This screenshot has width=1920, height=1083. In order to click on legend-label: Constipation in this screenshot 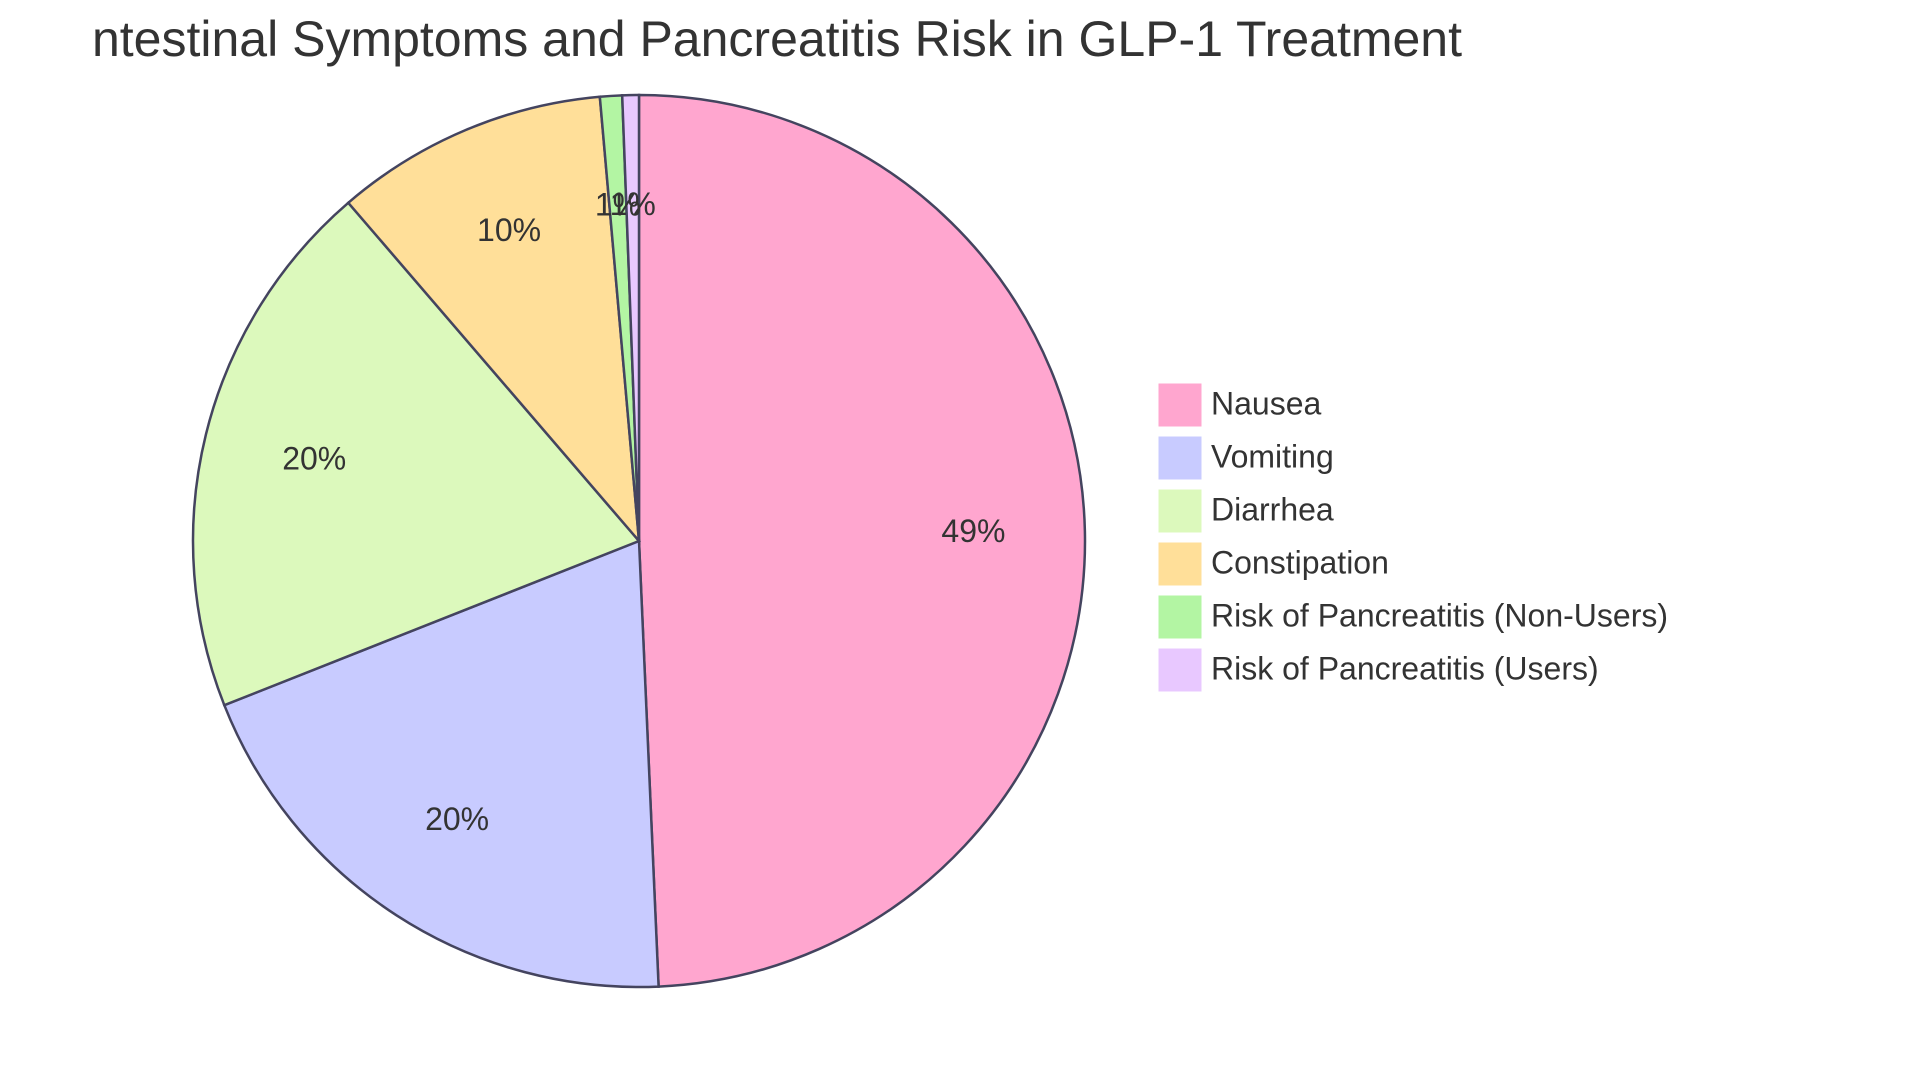, I will do `click(1300, 562)`.